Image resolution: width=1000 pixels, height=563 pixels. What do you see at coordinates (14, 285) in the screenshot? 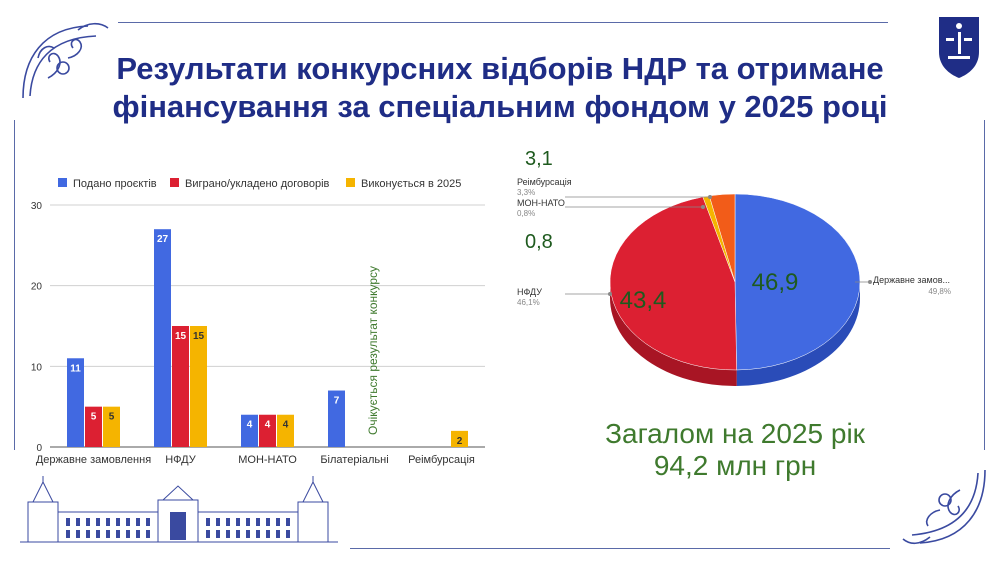
I see `frame-line-left` at bounding box center [14, 285].